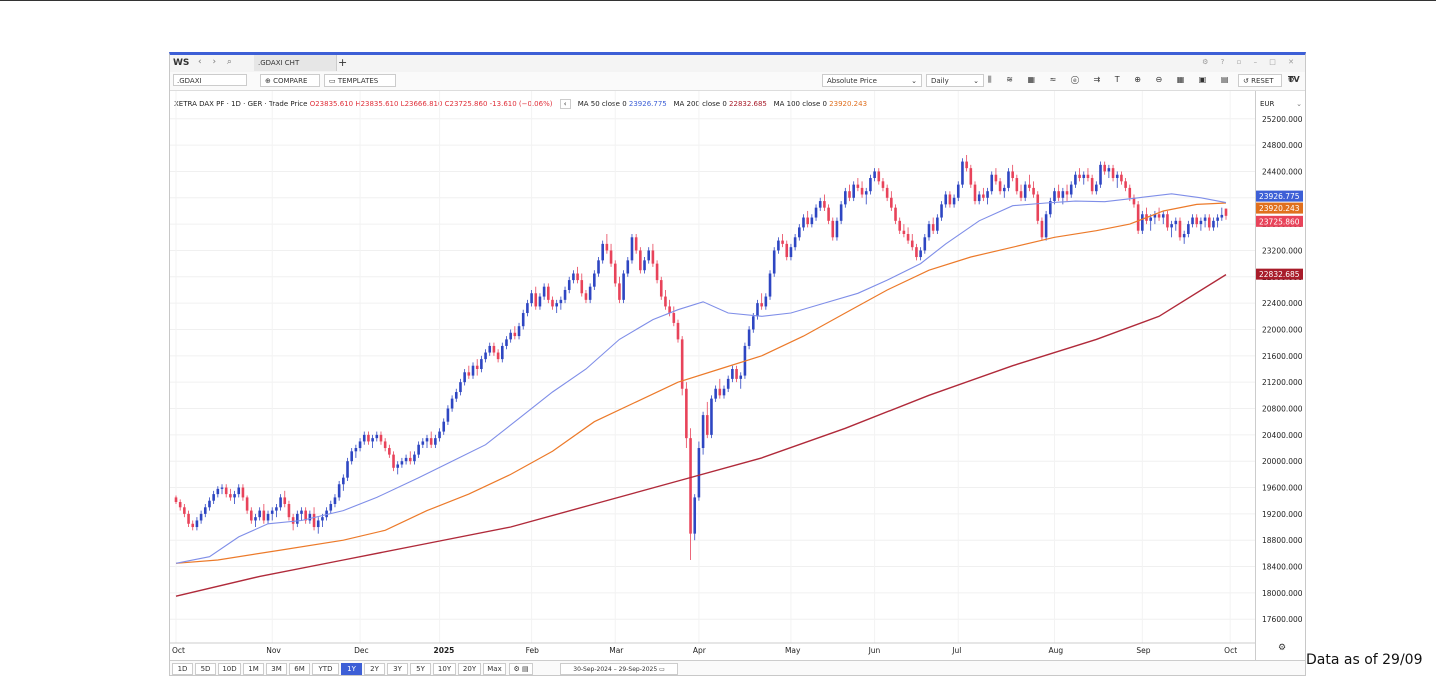 The image size is (1436, 682). I want to click on ohlc-low: L23666.810, so click(421, 104).